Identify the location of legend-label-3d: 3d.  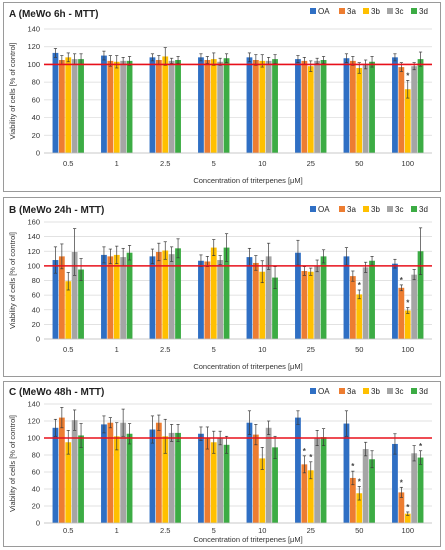
(423, 209).